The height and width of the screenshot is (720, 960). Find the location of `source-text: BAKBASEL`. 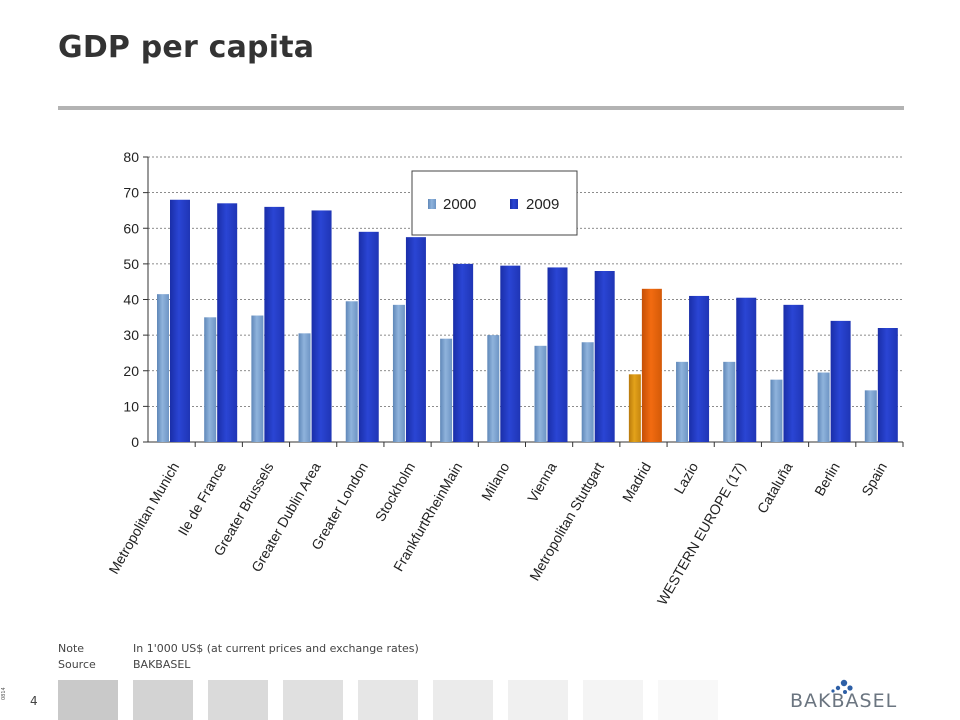

source-text: BAKBASEL is located at coordinates (162, 664).